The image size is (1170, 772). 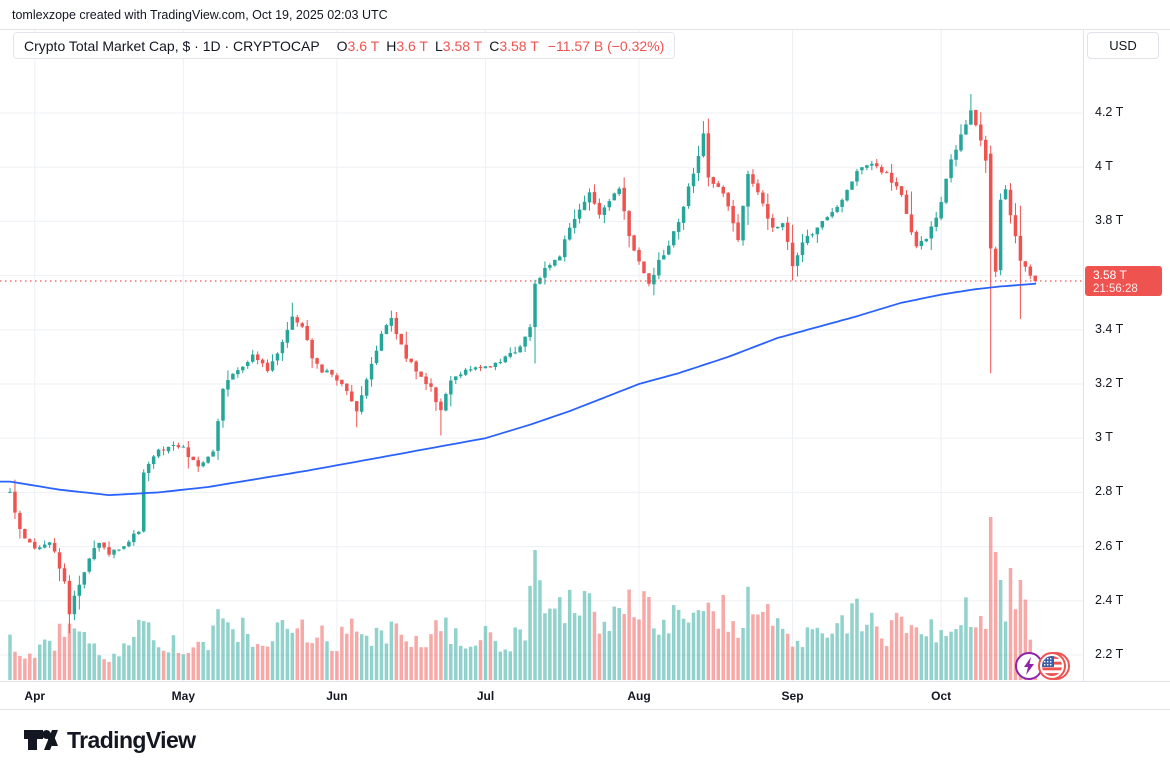 I want to click on currency-label: USD, so click(x=1123, y=45).